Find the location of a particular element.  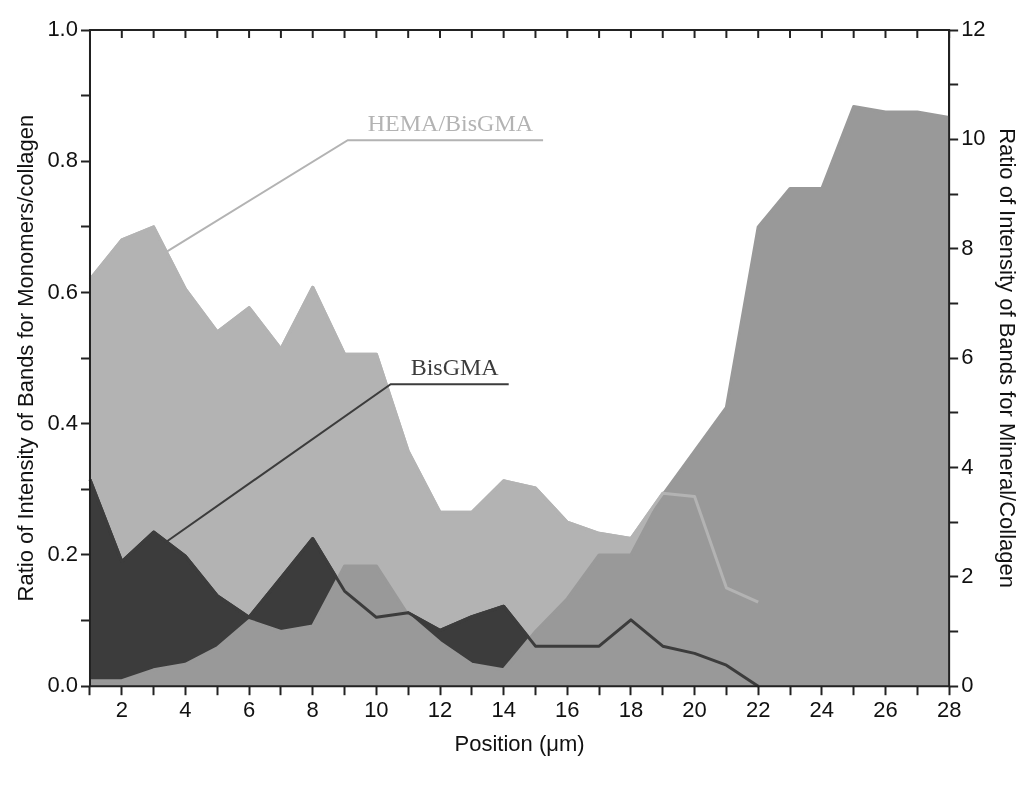

y-tick-label: 0.4 is located at coordinates (62, 422).